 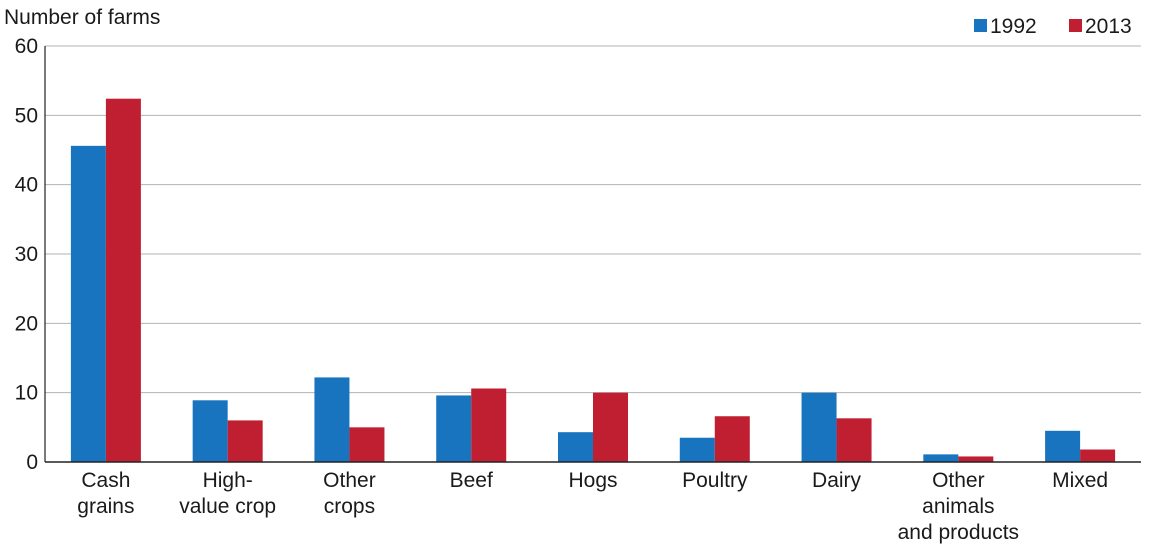 What do you see at coordinates (1080, 480) in the screenshot?
I see `x-tick-label: Mixed` at bounding box center [1080, 480].